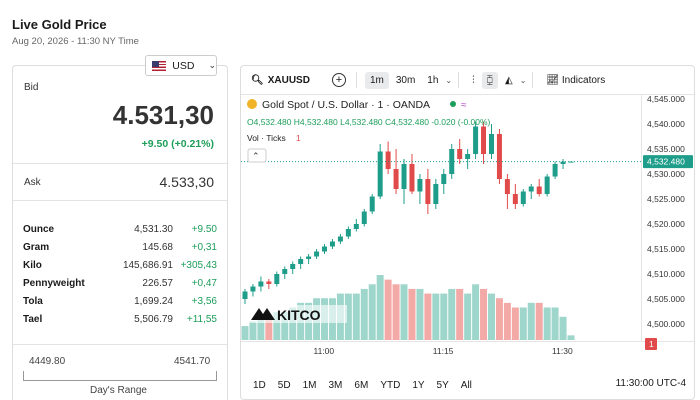 Image resolution: width=700 pixels, height=400 pixels. What do you see at coordinates (490, 80) in the screenshot?
I see `candle-style-icon: ⧮` at bounding box center [490, 80].